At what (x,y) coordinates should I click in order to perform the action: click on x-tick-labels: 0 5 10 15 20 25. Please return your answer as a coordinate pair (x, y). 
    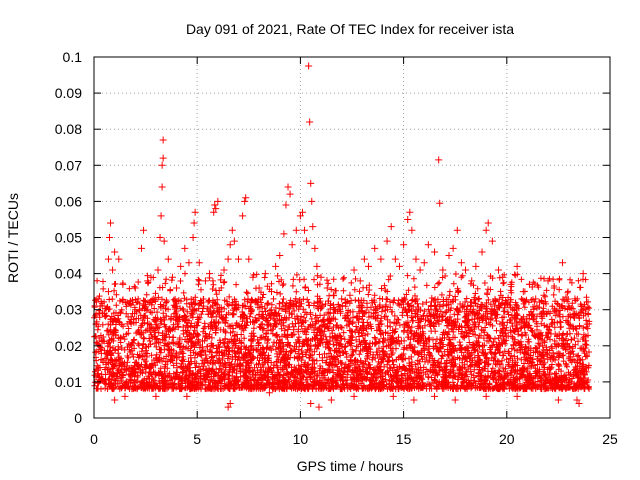
    Looking at the image, I should click on (354, 439).